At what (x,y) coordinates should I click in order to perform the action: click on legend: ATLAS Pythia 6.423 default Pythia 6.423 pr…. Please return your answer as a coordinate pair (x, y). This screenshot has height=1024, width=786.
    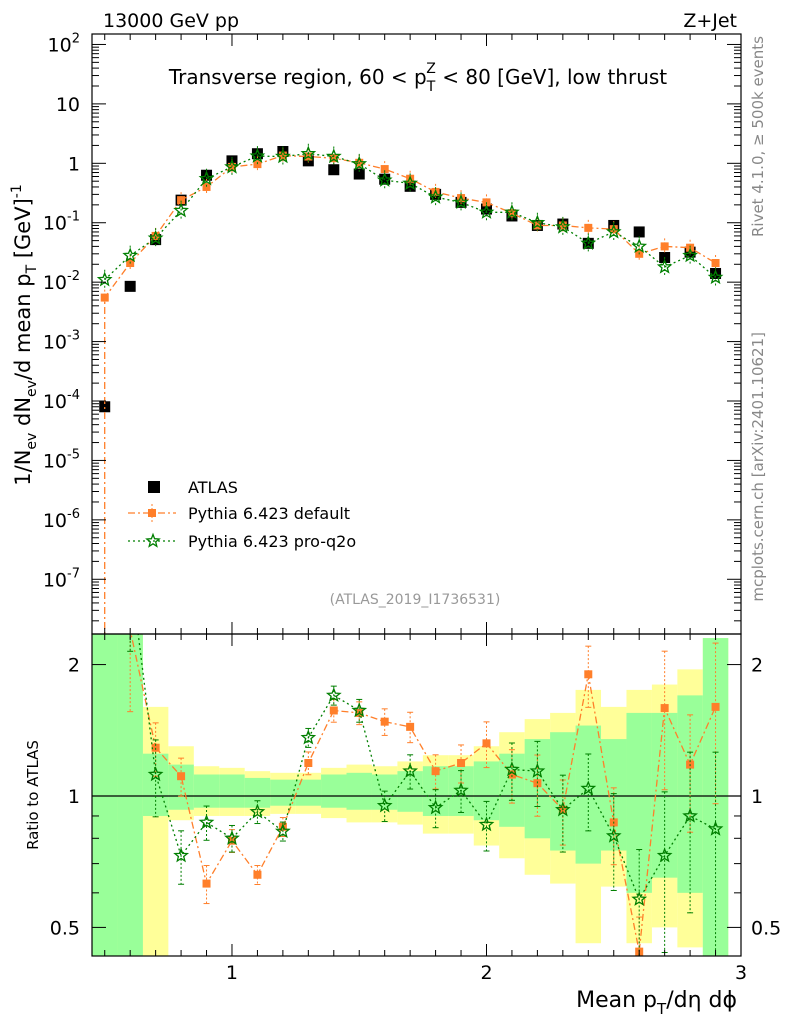
    Looking at the image, I should click on (242, 514).